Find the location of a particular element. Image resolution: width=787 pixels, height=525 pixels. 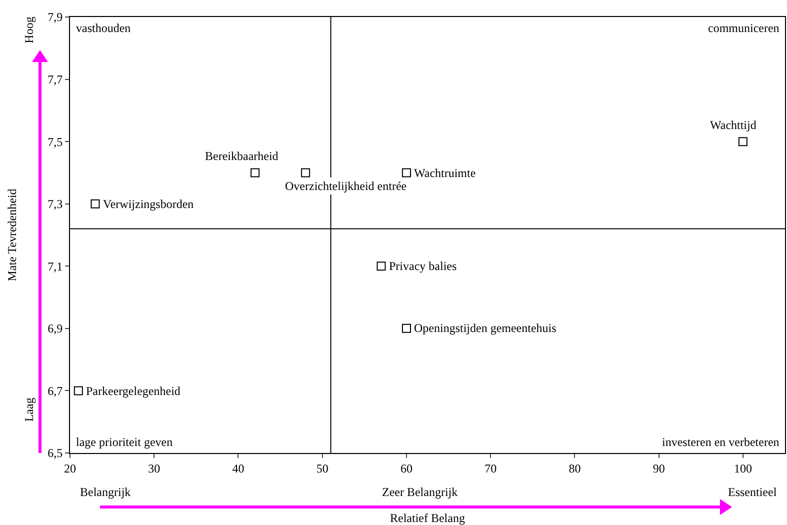

x-tick-label: 50 is located at coordinates (322, 468).